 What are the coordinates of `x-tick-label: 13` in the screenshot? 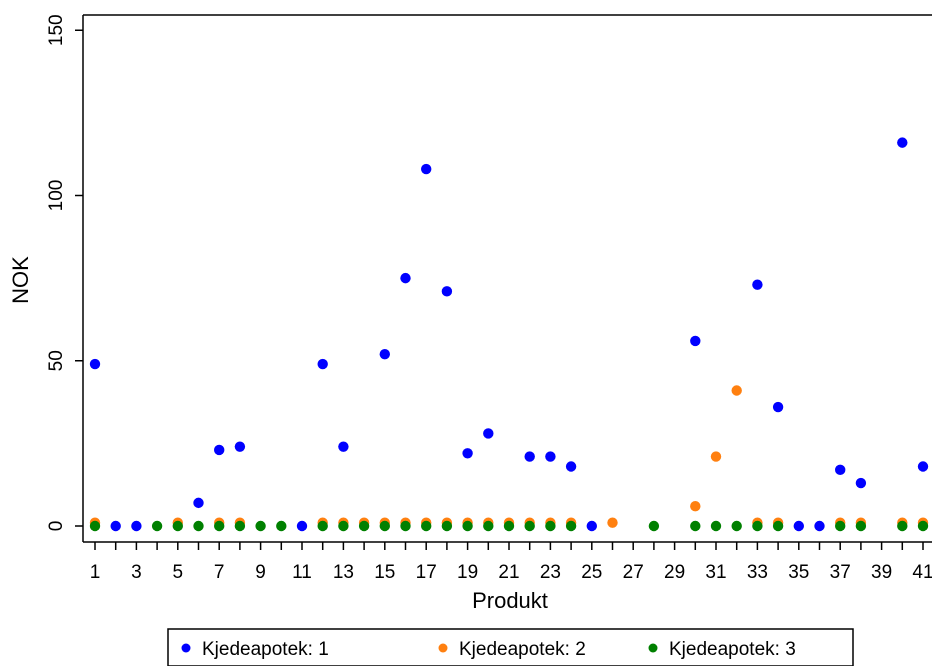 It's located at (343, 572).